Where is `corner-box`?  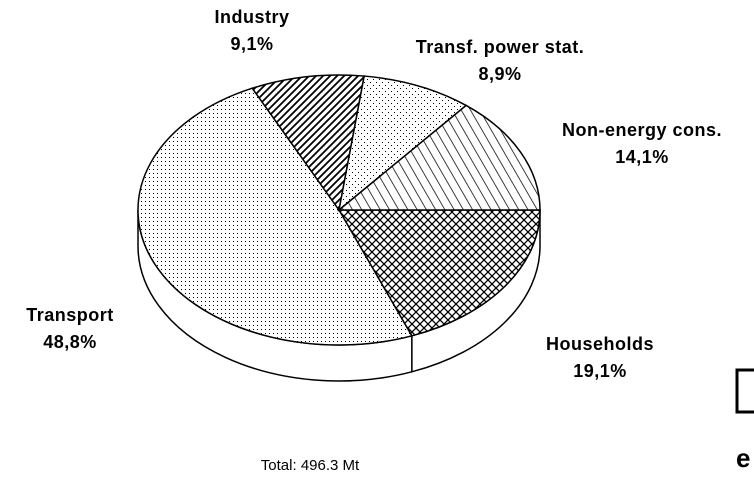 corner-box is located at coordinates (744, 391).